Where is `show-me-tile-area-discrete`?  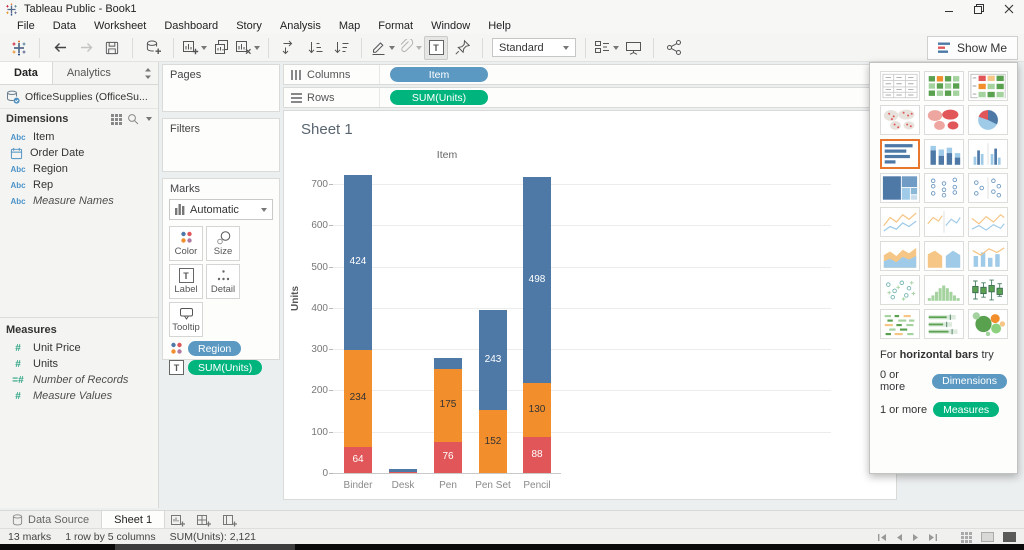
show-me-tile-area-discrete is located at coordinates (944, 256).